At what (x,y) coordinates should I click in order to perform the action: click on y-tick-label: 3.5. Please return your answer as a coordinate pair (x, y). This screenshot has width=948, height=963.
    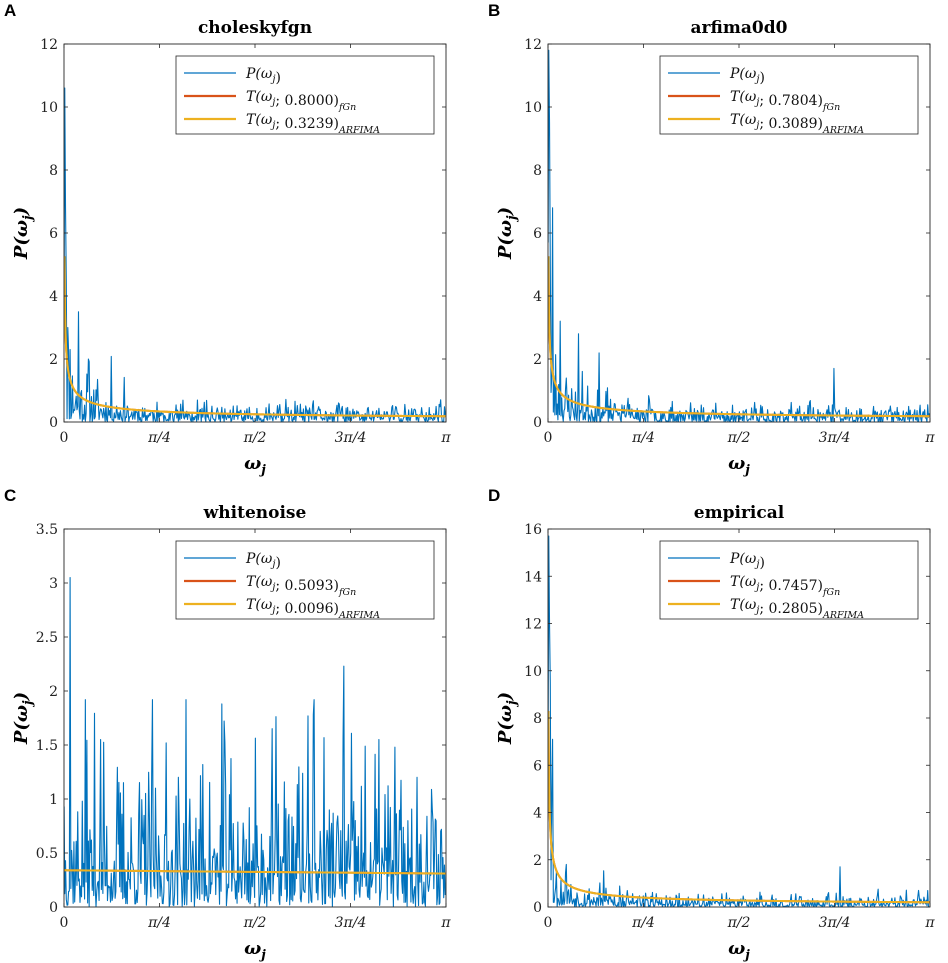
    Looking at the image, I should click on (47, 530).